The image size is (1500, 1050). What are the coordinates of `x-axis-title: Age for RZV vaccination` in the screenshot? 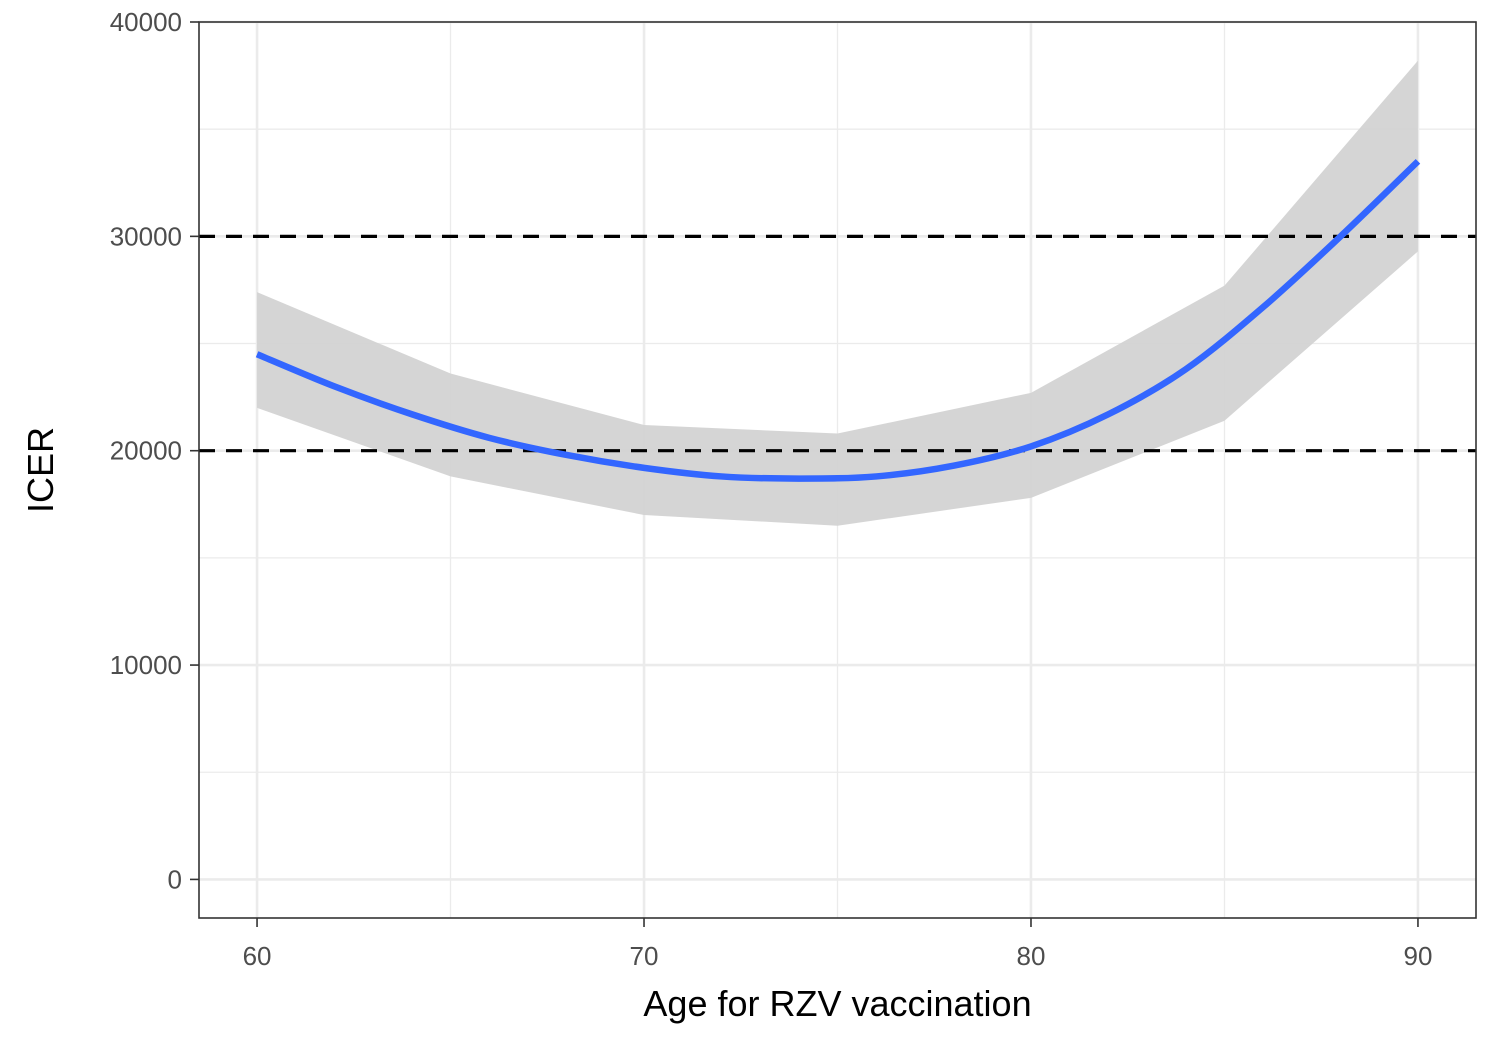 It's located at (837, 1003).